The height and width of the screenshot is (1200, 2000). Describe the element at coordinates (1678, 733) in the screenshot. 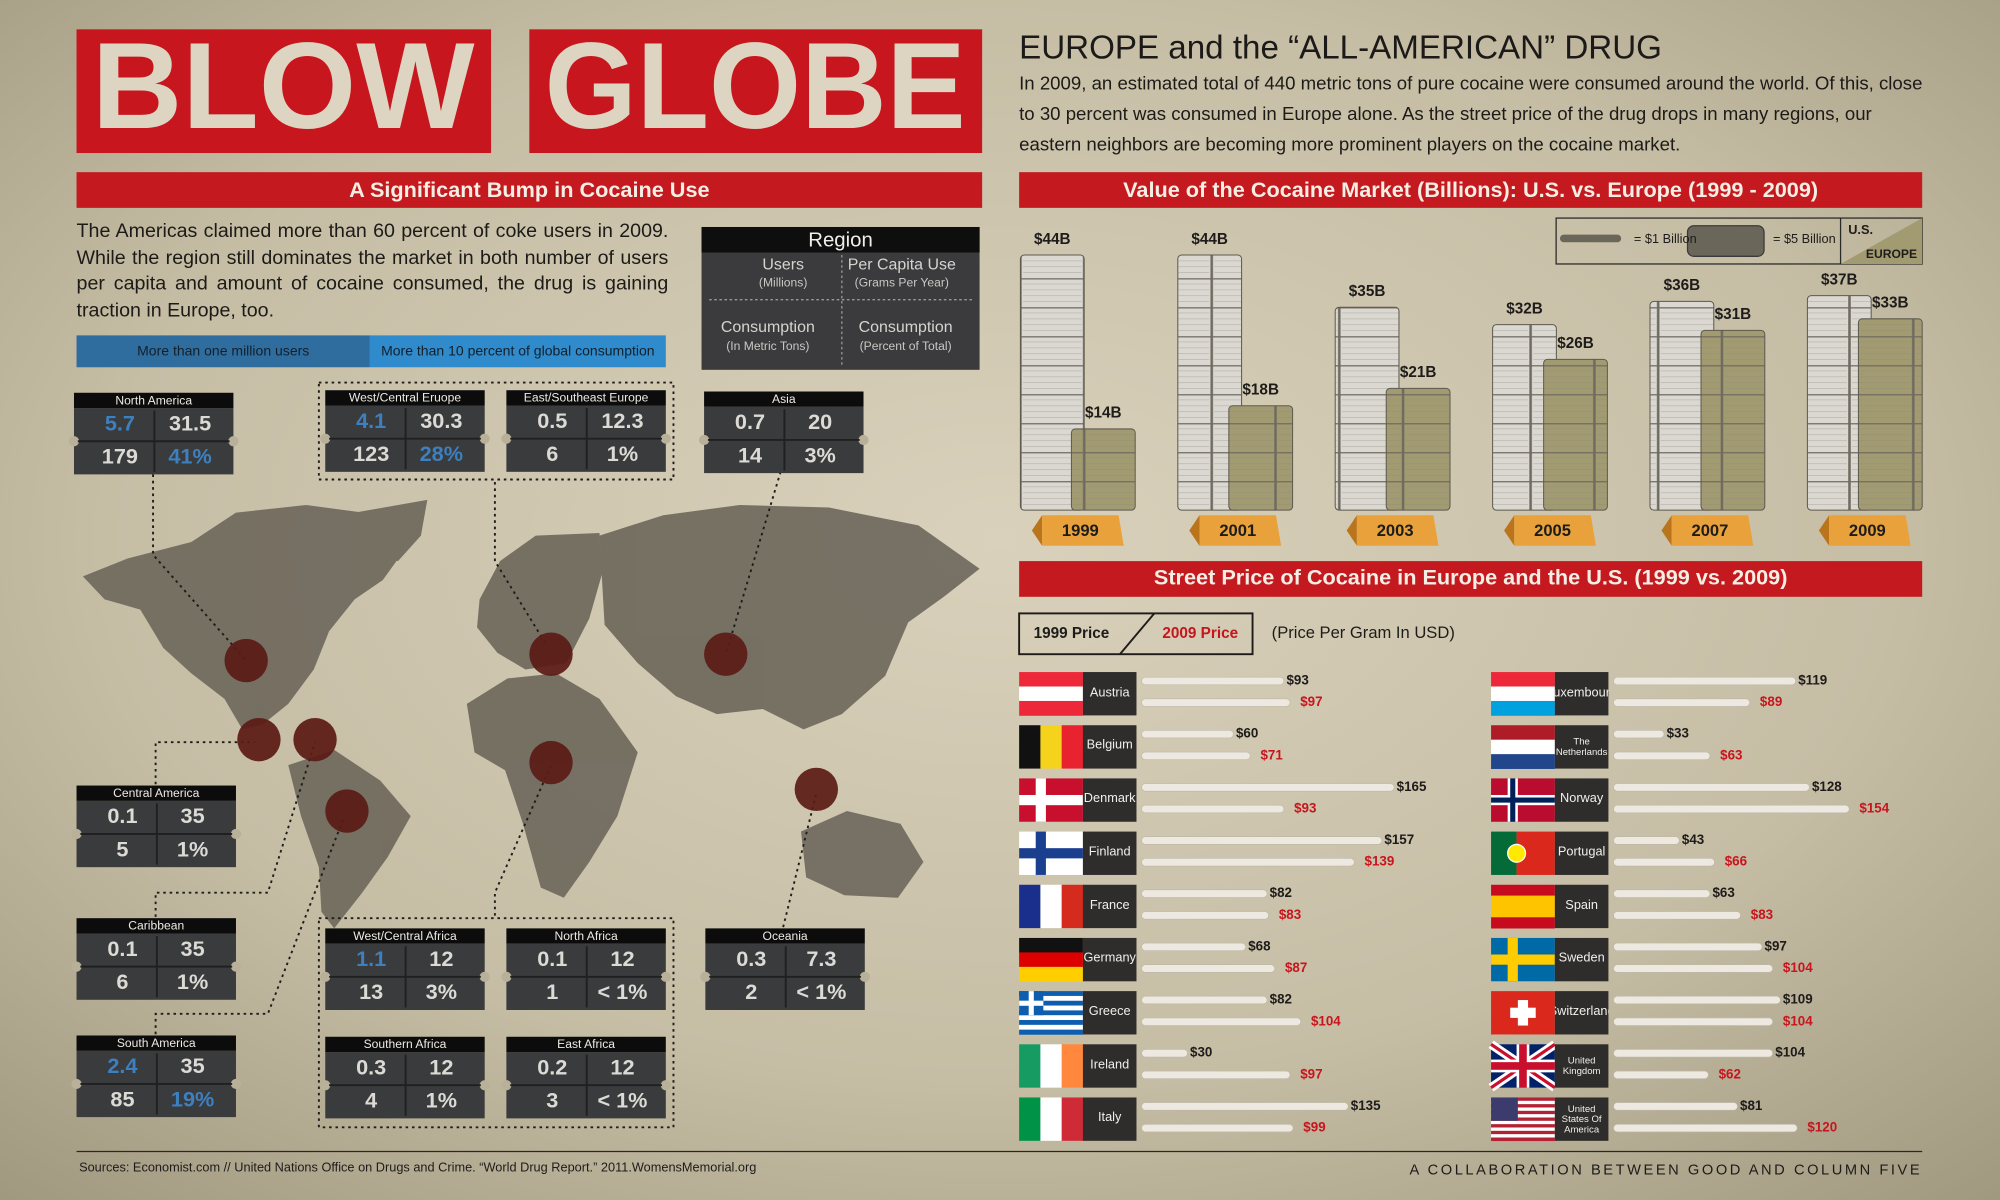

I see `price-label: $33` at that location.